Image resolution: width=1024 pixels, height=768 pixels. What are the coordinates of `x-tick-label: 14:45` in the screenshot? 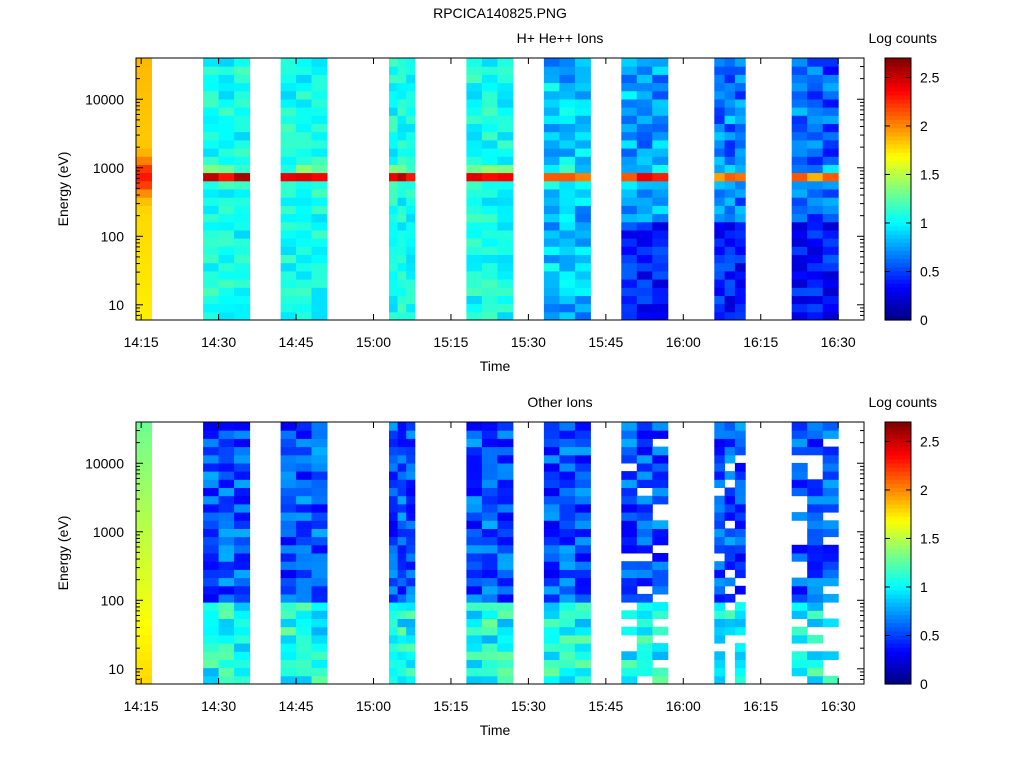 It's located at (296, 706).